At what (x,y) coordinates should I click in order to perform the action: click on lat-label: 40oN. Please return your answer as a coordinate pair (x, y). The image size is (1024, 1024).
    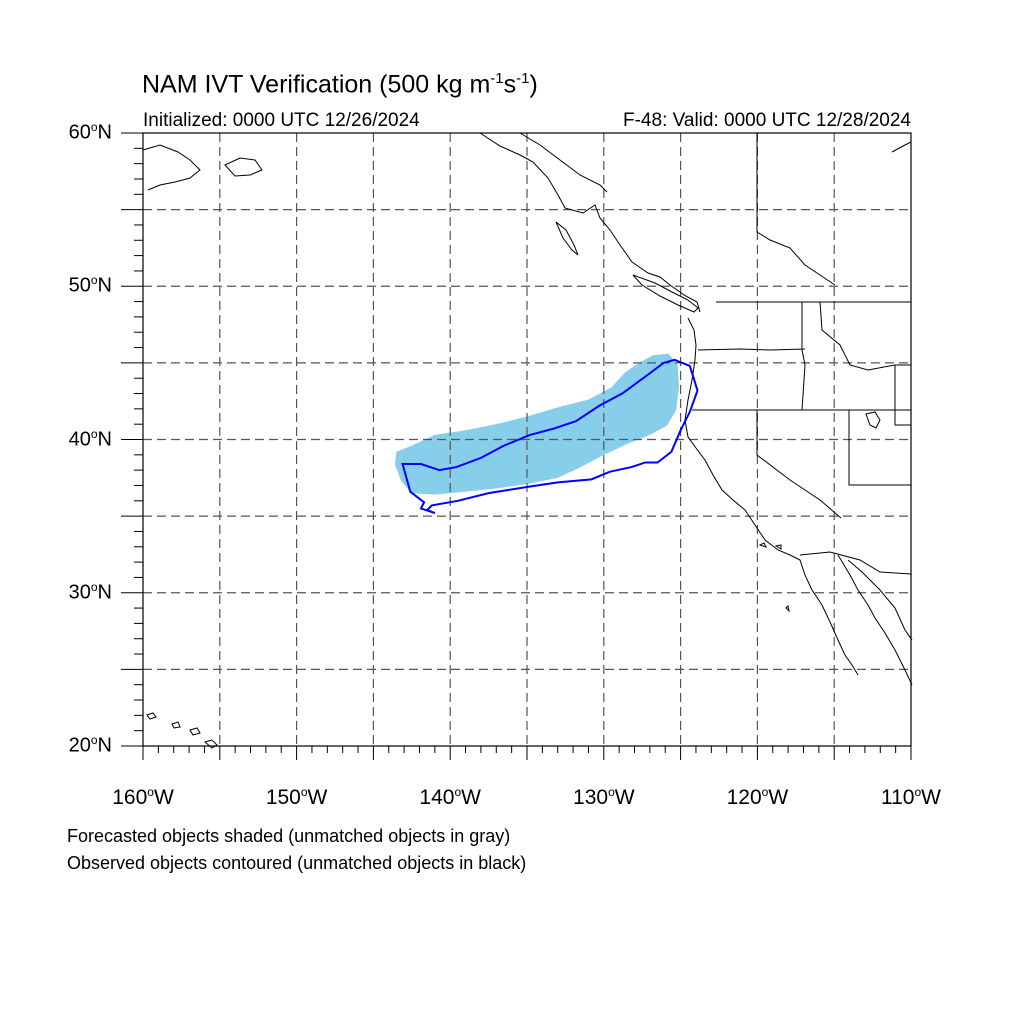
    Looking at the image, I should click on (90, 439).